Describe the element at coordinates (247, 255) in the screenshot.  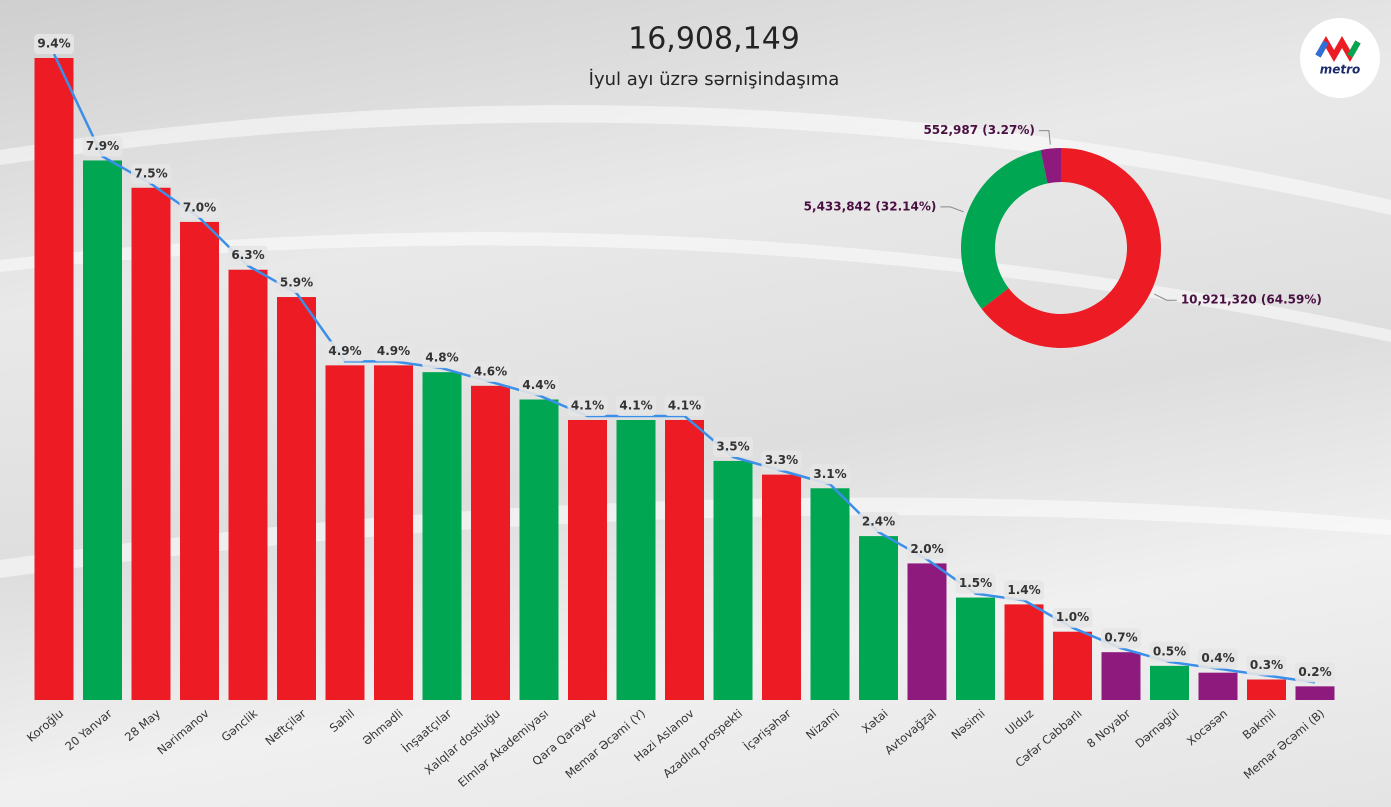
I see `data-label: 6.3%` at that location.